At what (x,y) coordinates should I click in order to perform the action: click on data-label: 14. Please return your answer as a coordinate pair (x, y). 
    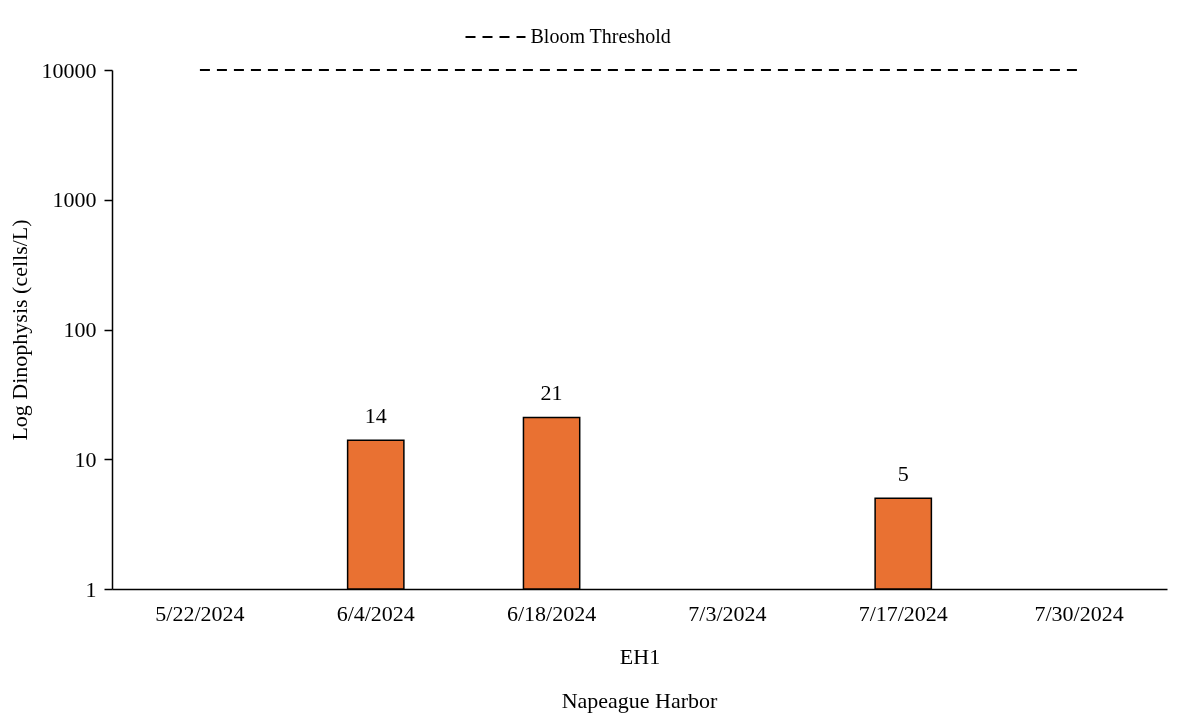
    Looking at the image, I should click on (375, 416).